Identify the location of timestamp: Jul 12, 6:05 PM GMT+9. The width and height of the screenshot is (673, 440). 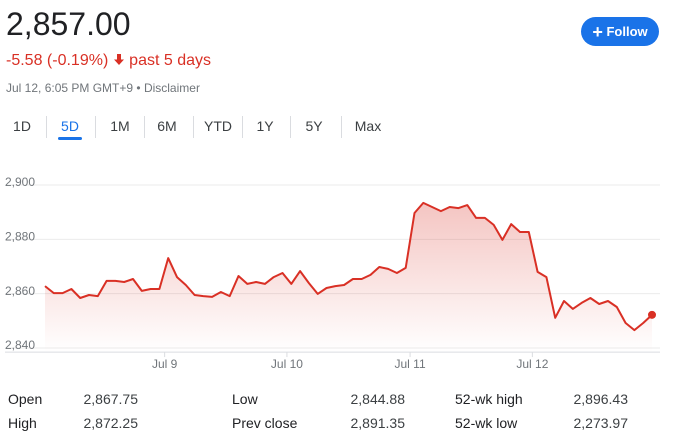
(70, 88).